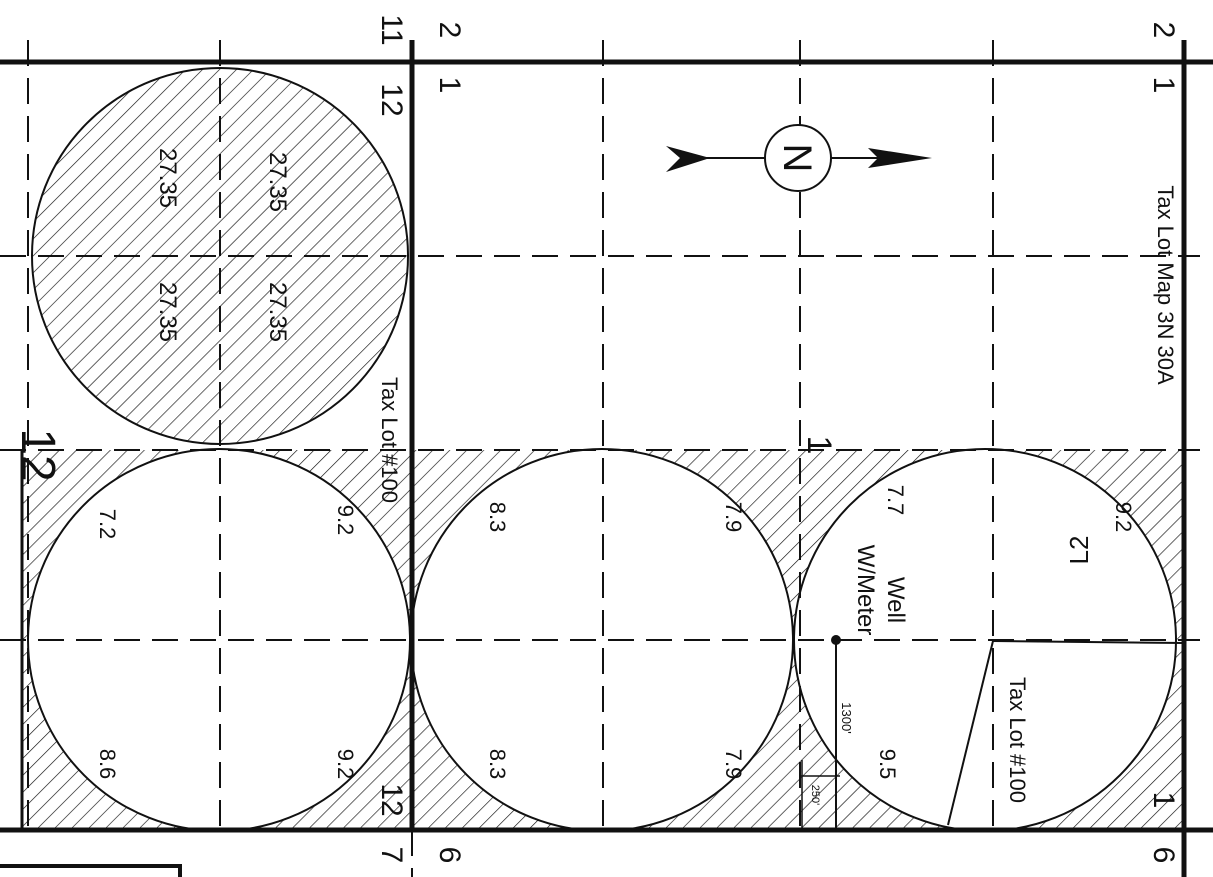  What do you see at coordinates (1163, 30) in the screenshot?
I see `section-num-2-right: 2` at bounding box center [1163, 30].